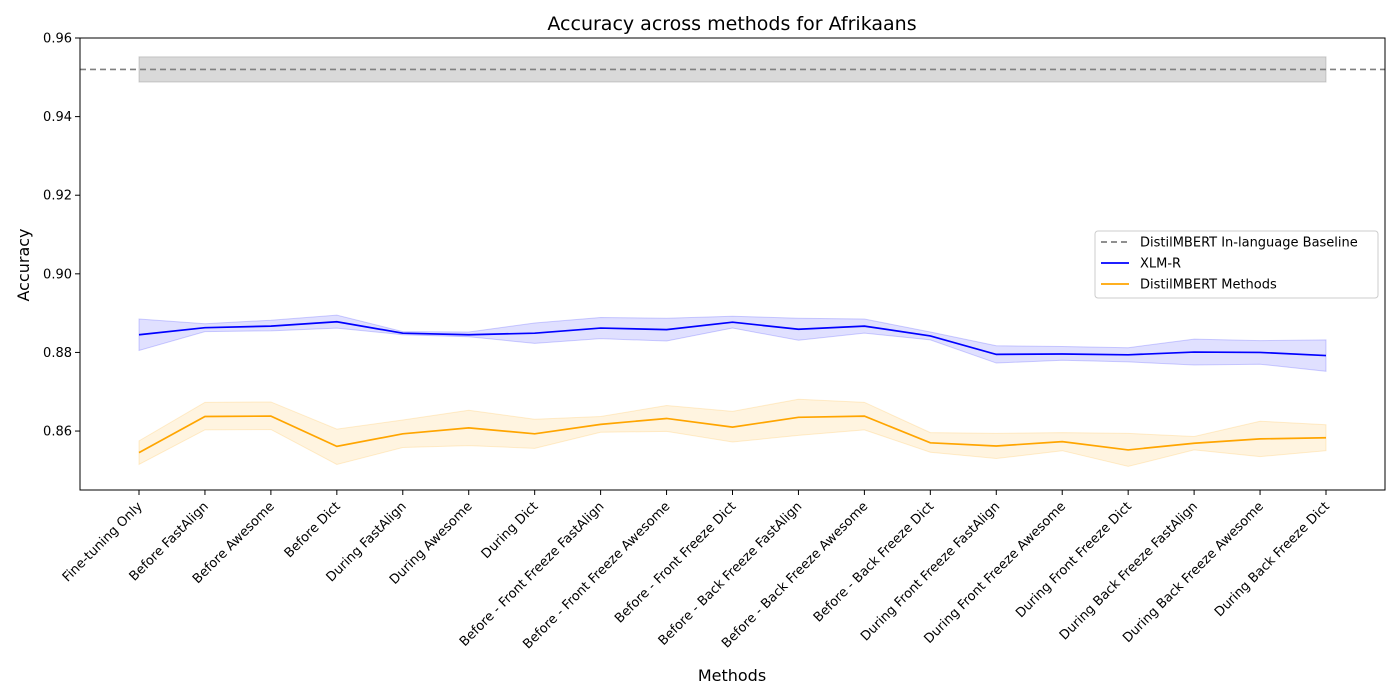 The height and width of the screenshot is (700, 1400). What do you see at coordinates (1208, 285) in the screenshot?
I see `legend-label-distilmbert-methods: DistilMBERT Methods` at bounding box center [1208, 285].